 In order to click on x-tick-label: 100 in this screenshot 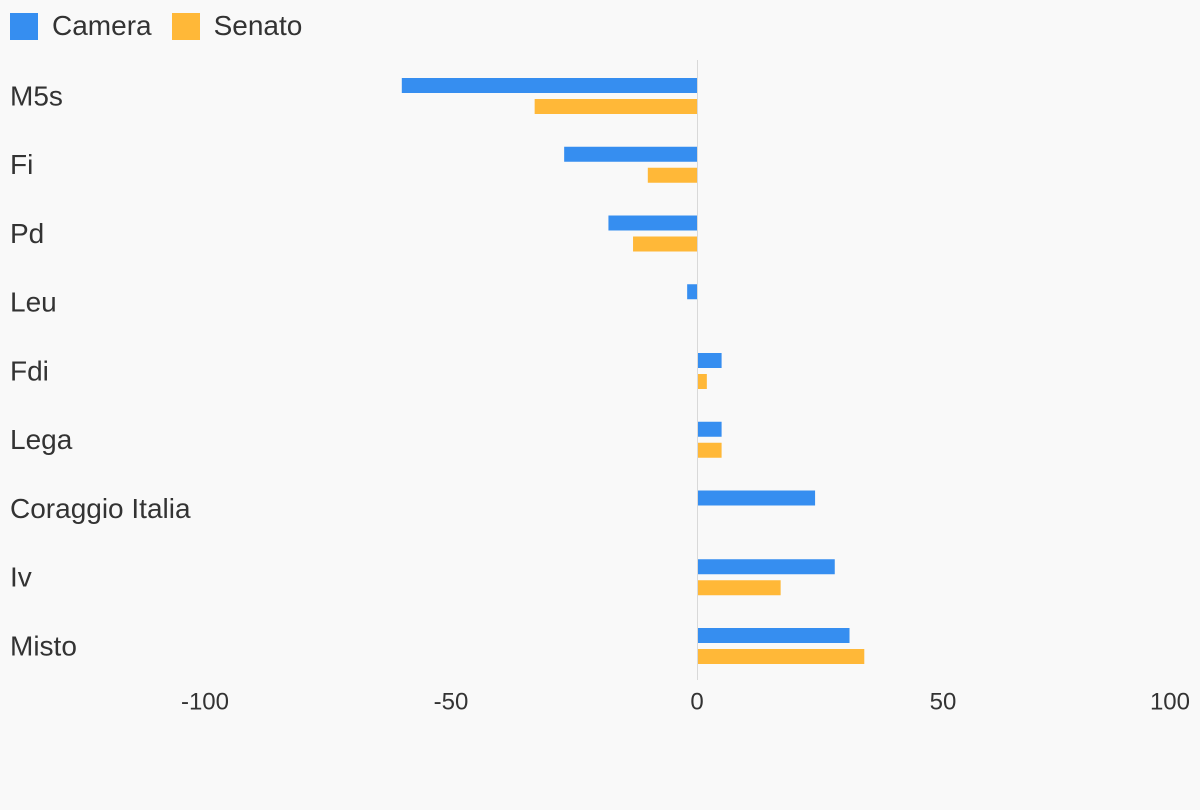, I will do `click(1170, 701)`.